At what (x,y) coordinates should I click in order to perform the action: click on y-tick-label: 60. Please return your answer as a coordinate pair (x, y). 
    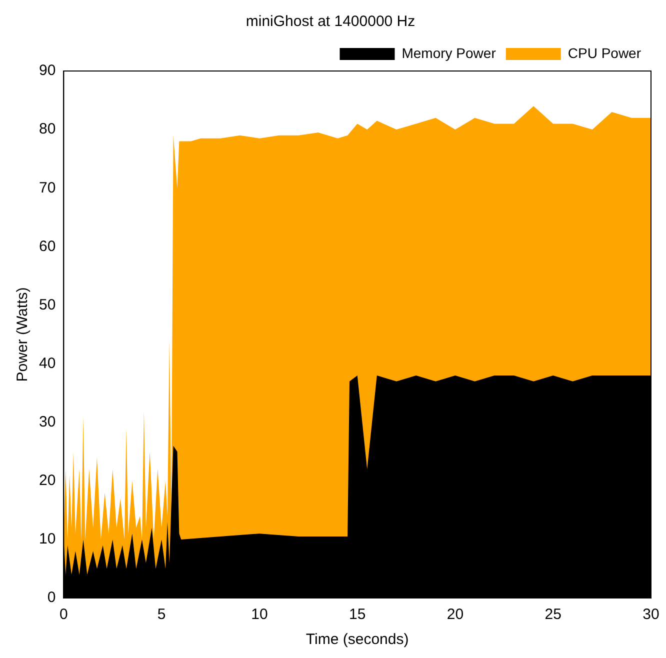
    Looking at the image, I should click on (47, 246).